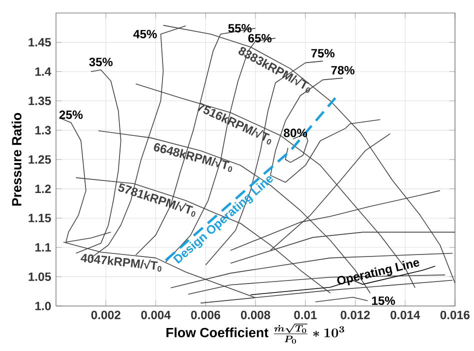 The height and width of the screenshot is (351, 474). I want to click on y-tick-label: 1.0, so click(43, 306).